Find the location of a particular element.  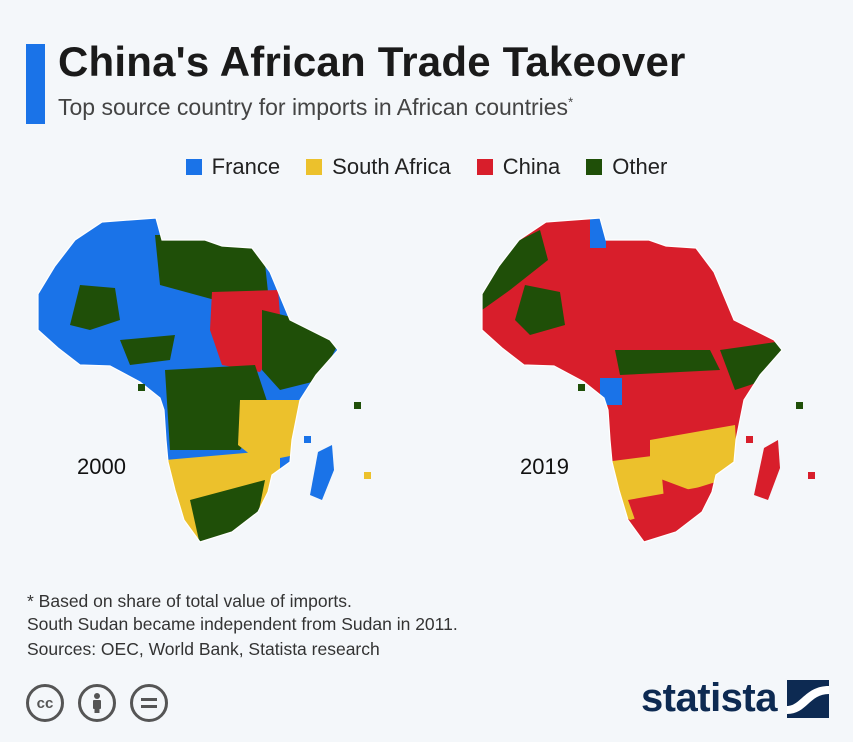

region-gabon-france is located at coordinates (611, 391).